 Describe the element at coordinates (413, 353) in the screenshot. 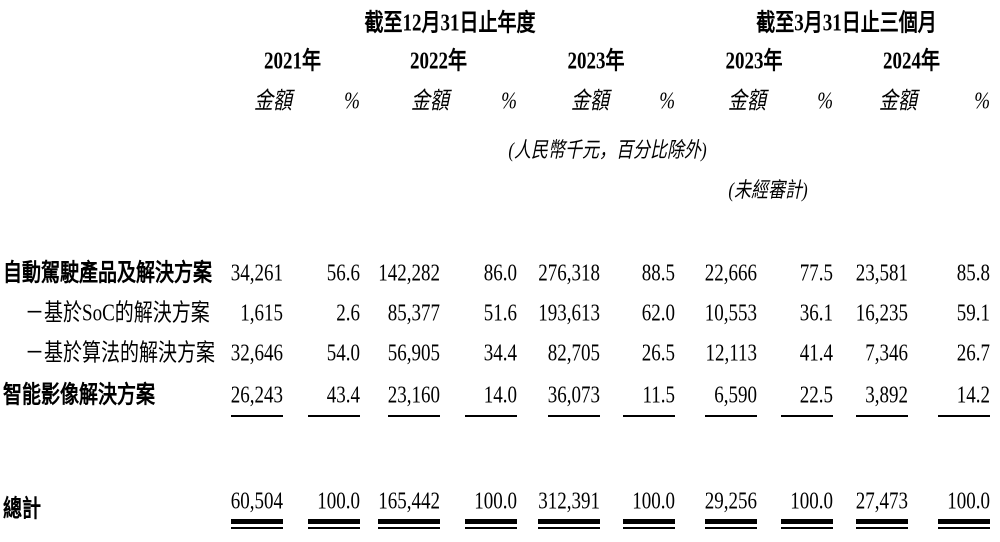

I see `value: 56,905` at that location.